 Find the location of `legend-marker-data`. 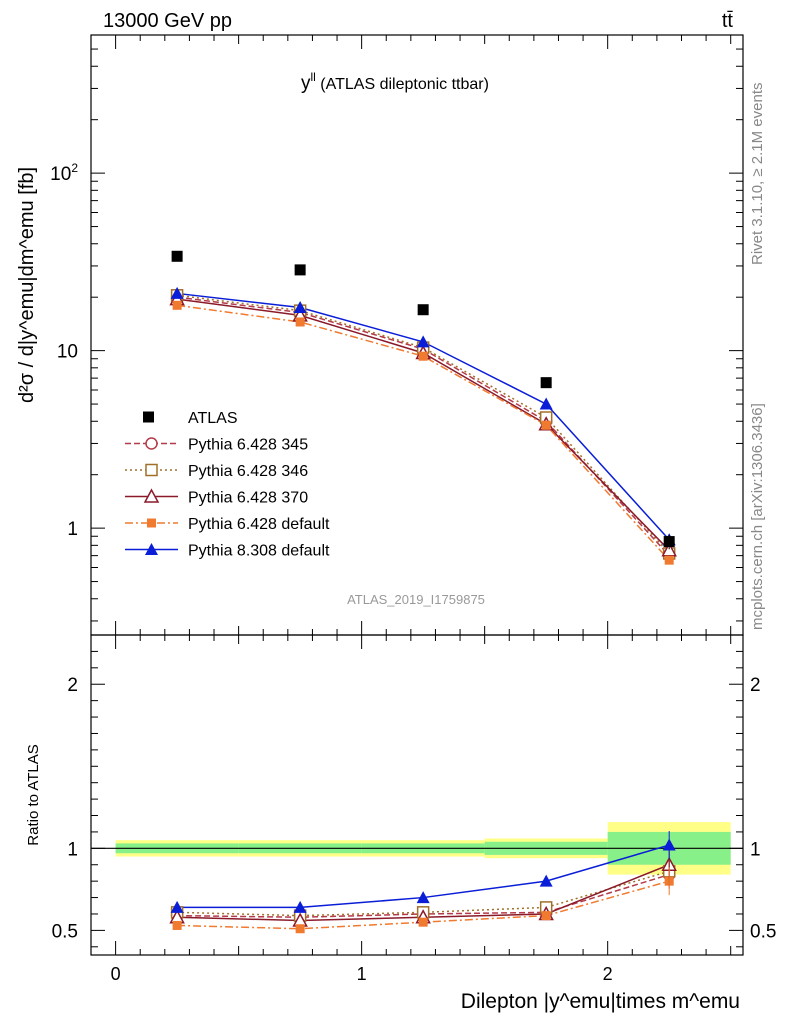

legend-marker-data is located at coordinates (148, 417).